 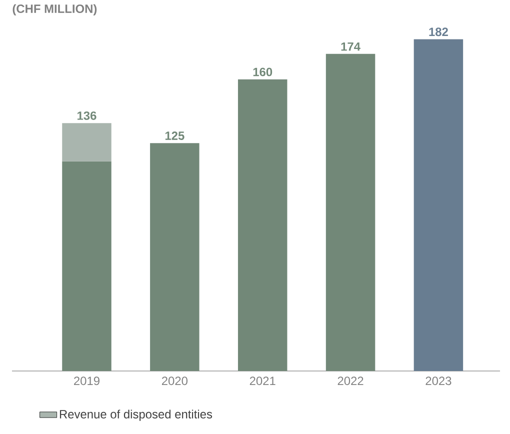 I want to click on x-tick-label: 2019, so click(x=87, y=381).